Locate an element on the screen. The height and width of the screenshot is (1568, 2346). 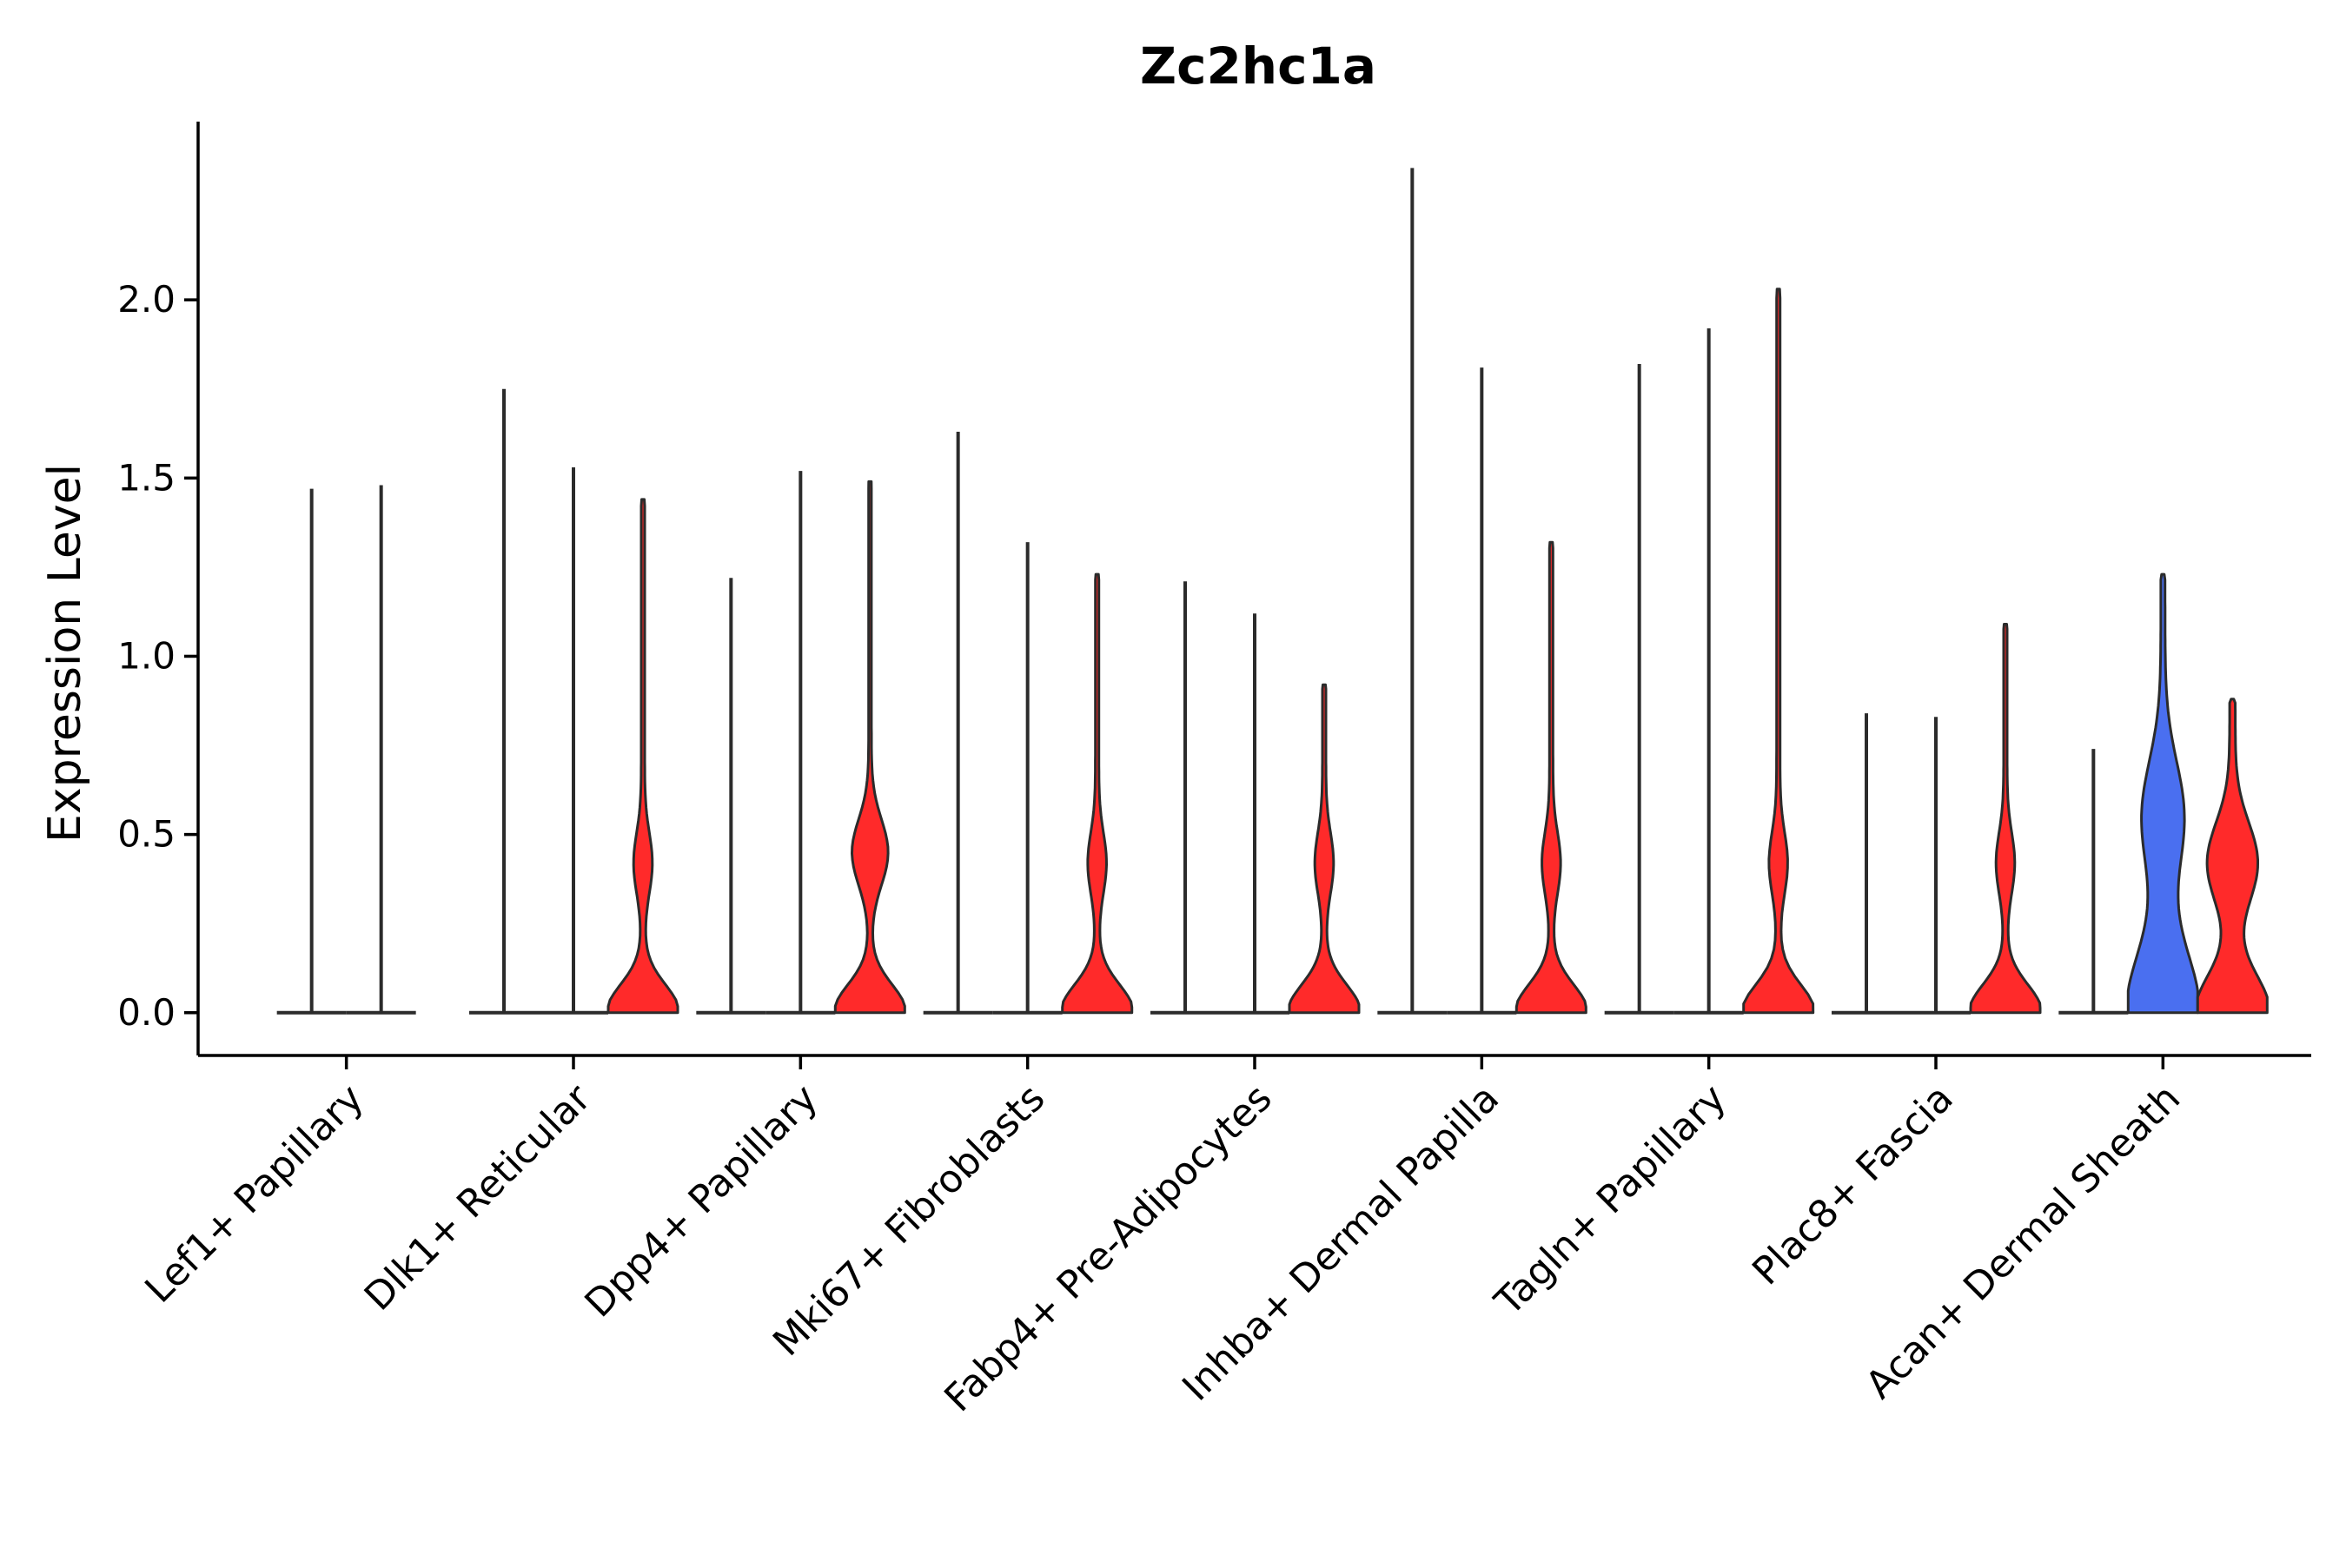
chart-title: Zc2hc1a is located at coordinates (1258, 66).